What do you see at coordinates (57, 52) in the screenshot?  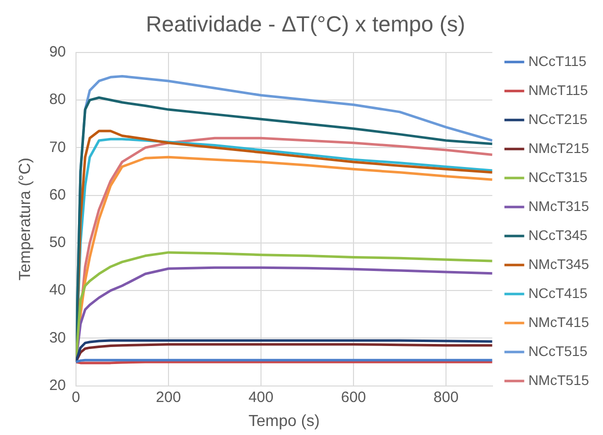 I see `y-tick-label: 90` at bounding box center [57, 52].